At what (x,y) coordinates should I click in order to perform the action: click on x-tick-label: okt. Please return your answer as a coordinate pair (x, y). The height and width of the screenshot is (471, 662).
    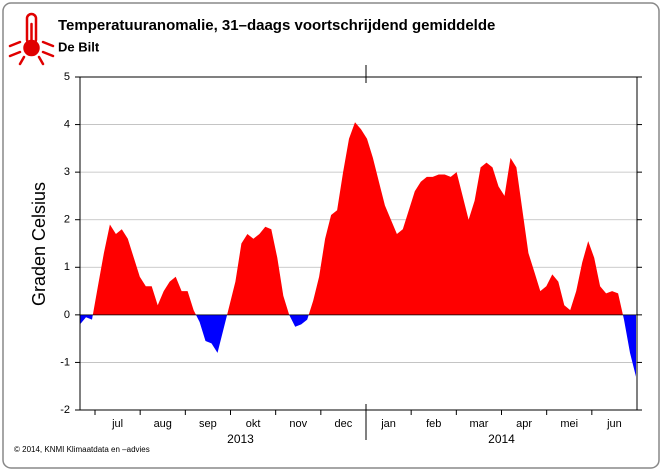
    Looking at the image, I should click on (253, 424).